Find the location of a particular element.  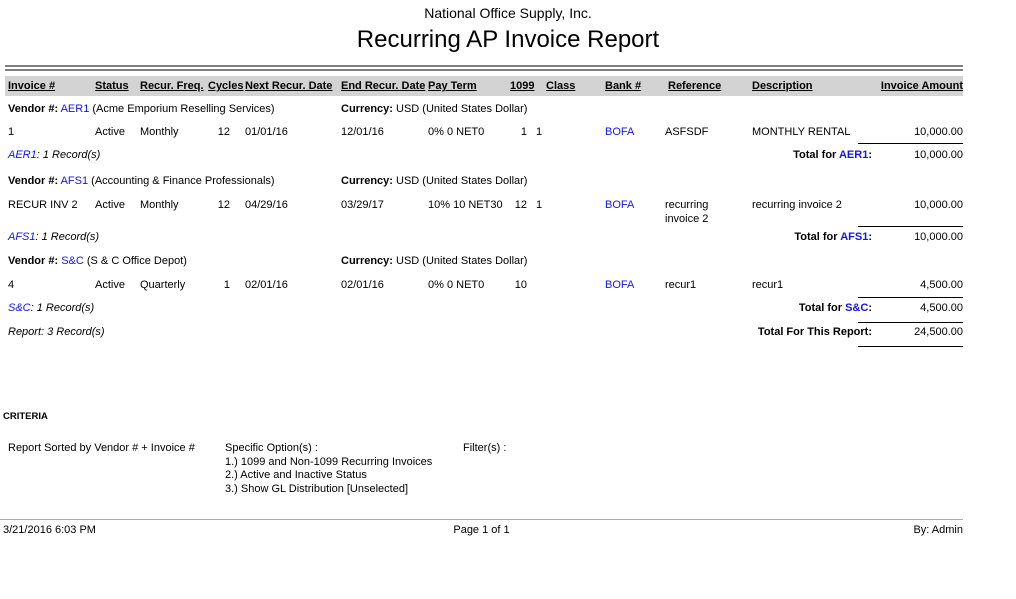

cell-pay-term: 0% 0 NET0 is located at coordinates (456, 132).